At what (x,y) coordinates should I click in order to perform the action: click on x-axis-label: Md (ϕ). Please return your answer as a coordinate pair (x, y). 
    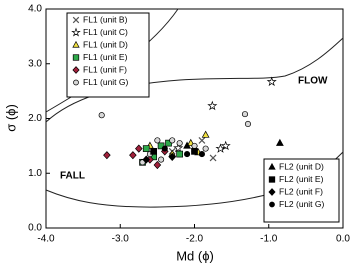
    Looking at the image, I should click on (195, 255).